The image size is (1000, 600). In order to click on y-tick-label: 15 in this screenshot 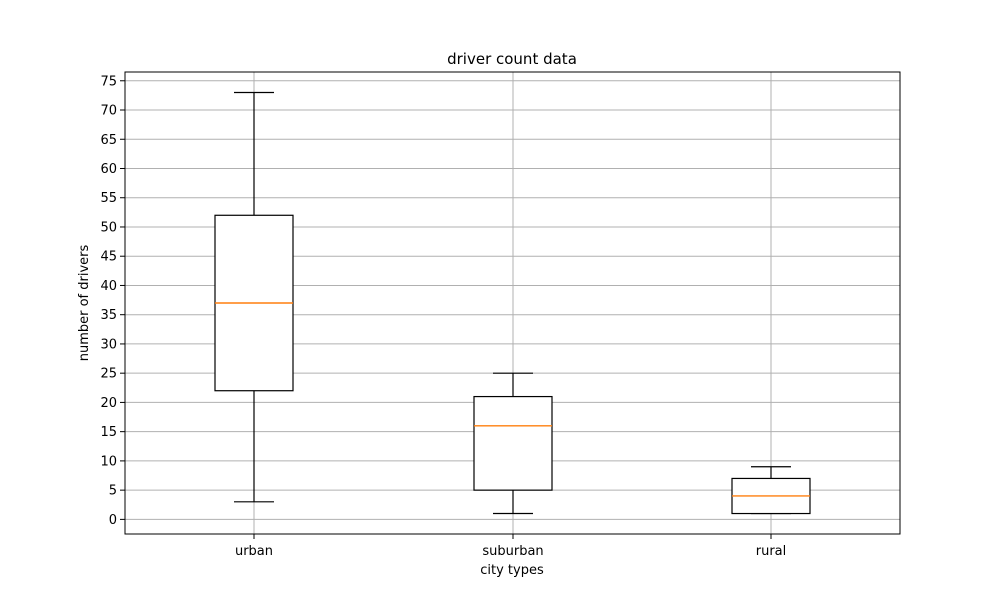, I will do `click(108, 432)`.